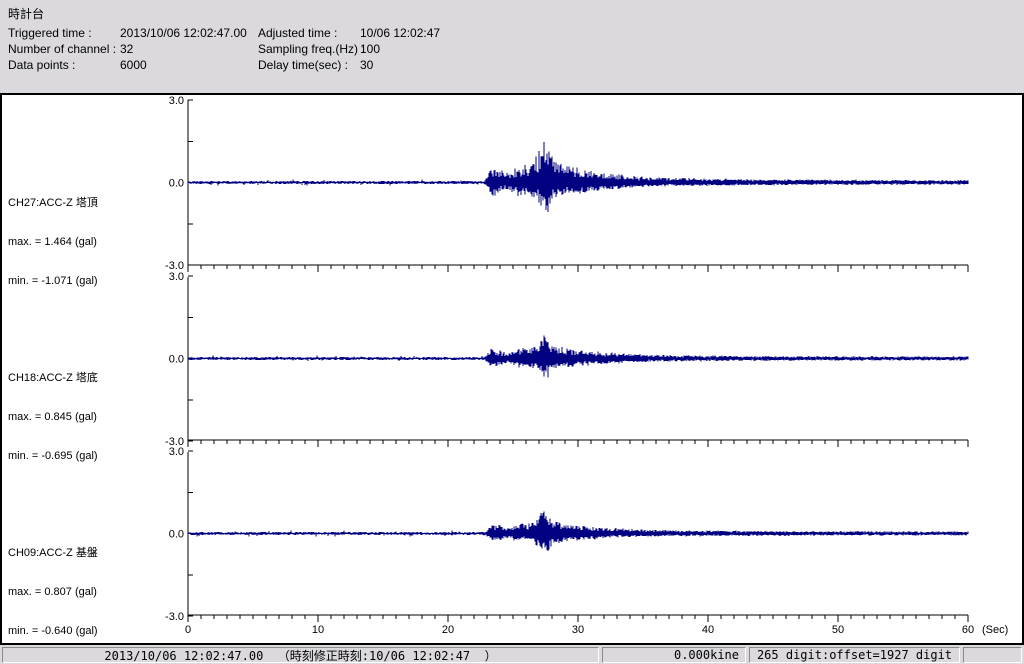 This screenshot has height=664, width=1024. Describe the element at coordinates (708, 630) in the screenshot. I see `x-tick-label: 40` at that location.